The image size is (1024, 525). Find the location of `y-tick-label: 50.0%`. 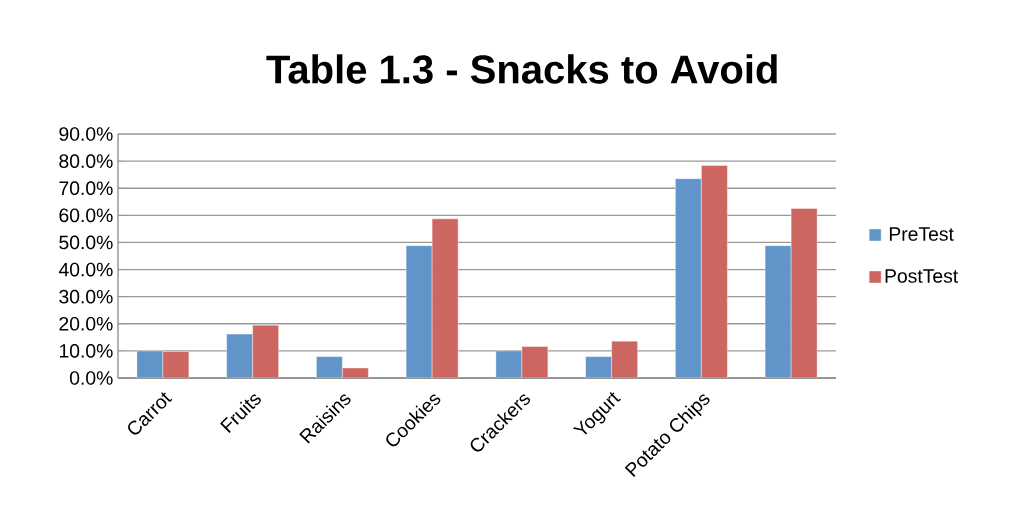

y-tick-label: 50.0% is located at coordinates (86, 242).